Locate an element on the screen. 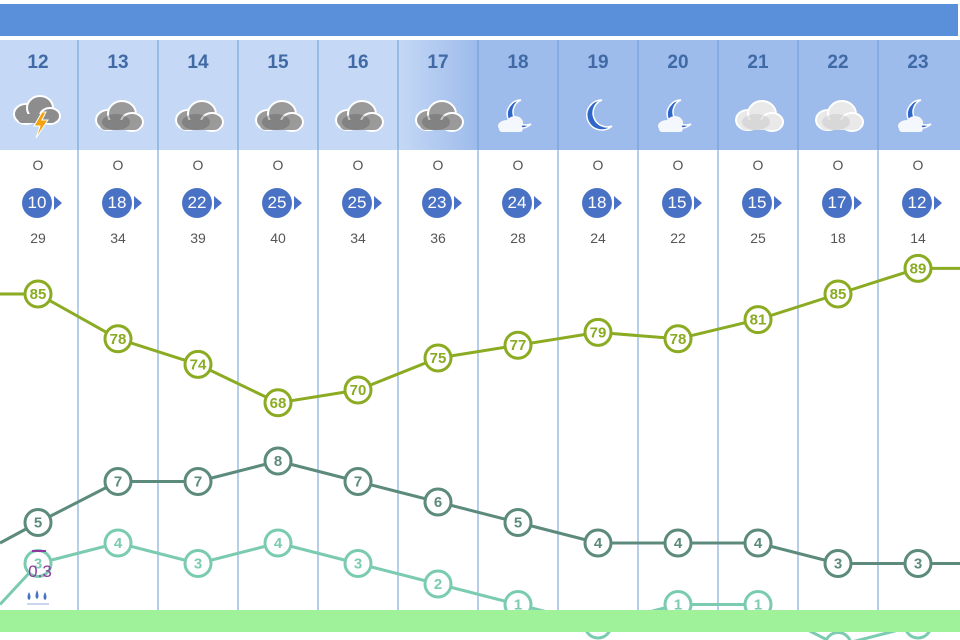 This screenshot has width=960, height=640. humidity-point: 78 is located at coordinates (118, 339).